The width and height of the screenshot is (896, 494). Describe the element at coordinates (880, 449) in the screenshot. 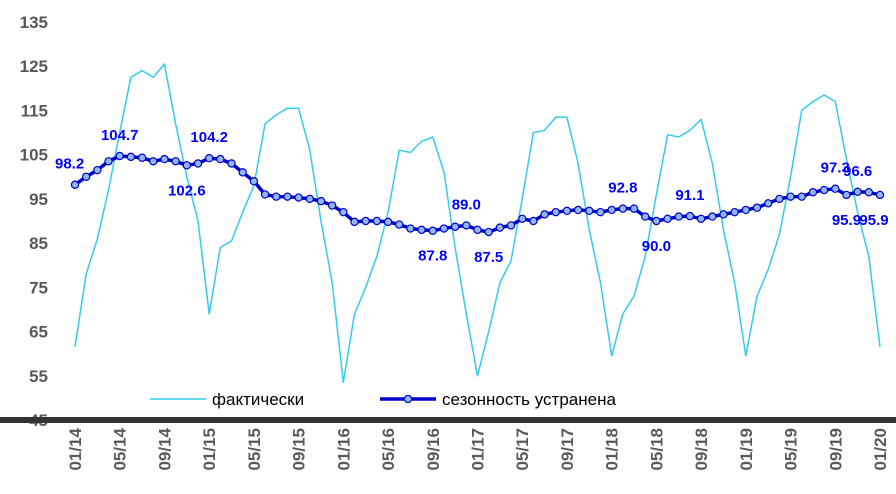

I see `x-tick-label: 01/20` at that location.